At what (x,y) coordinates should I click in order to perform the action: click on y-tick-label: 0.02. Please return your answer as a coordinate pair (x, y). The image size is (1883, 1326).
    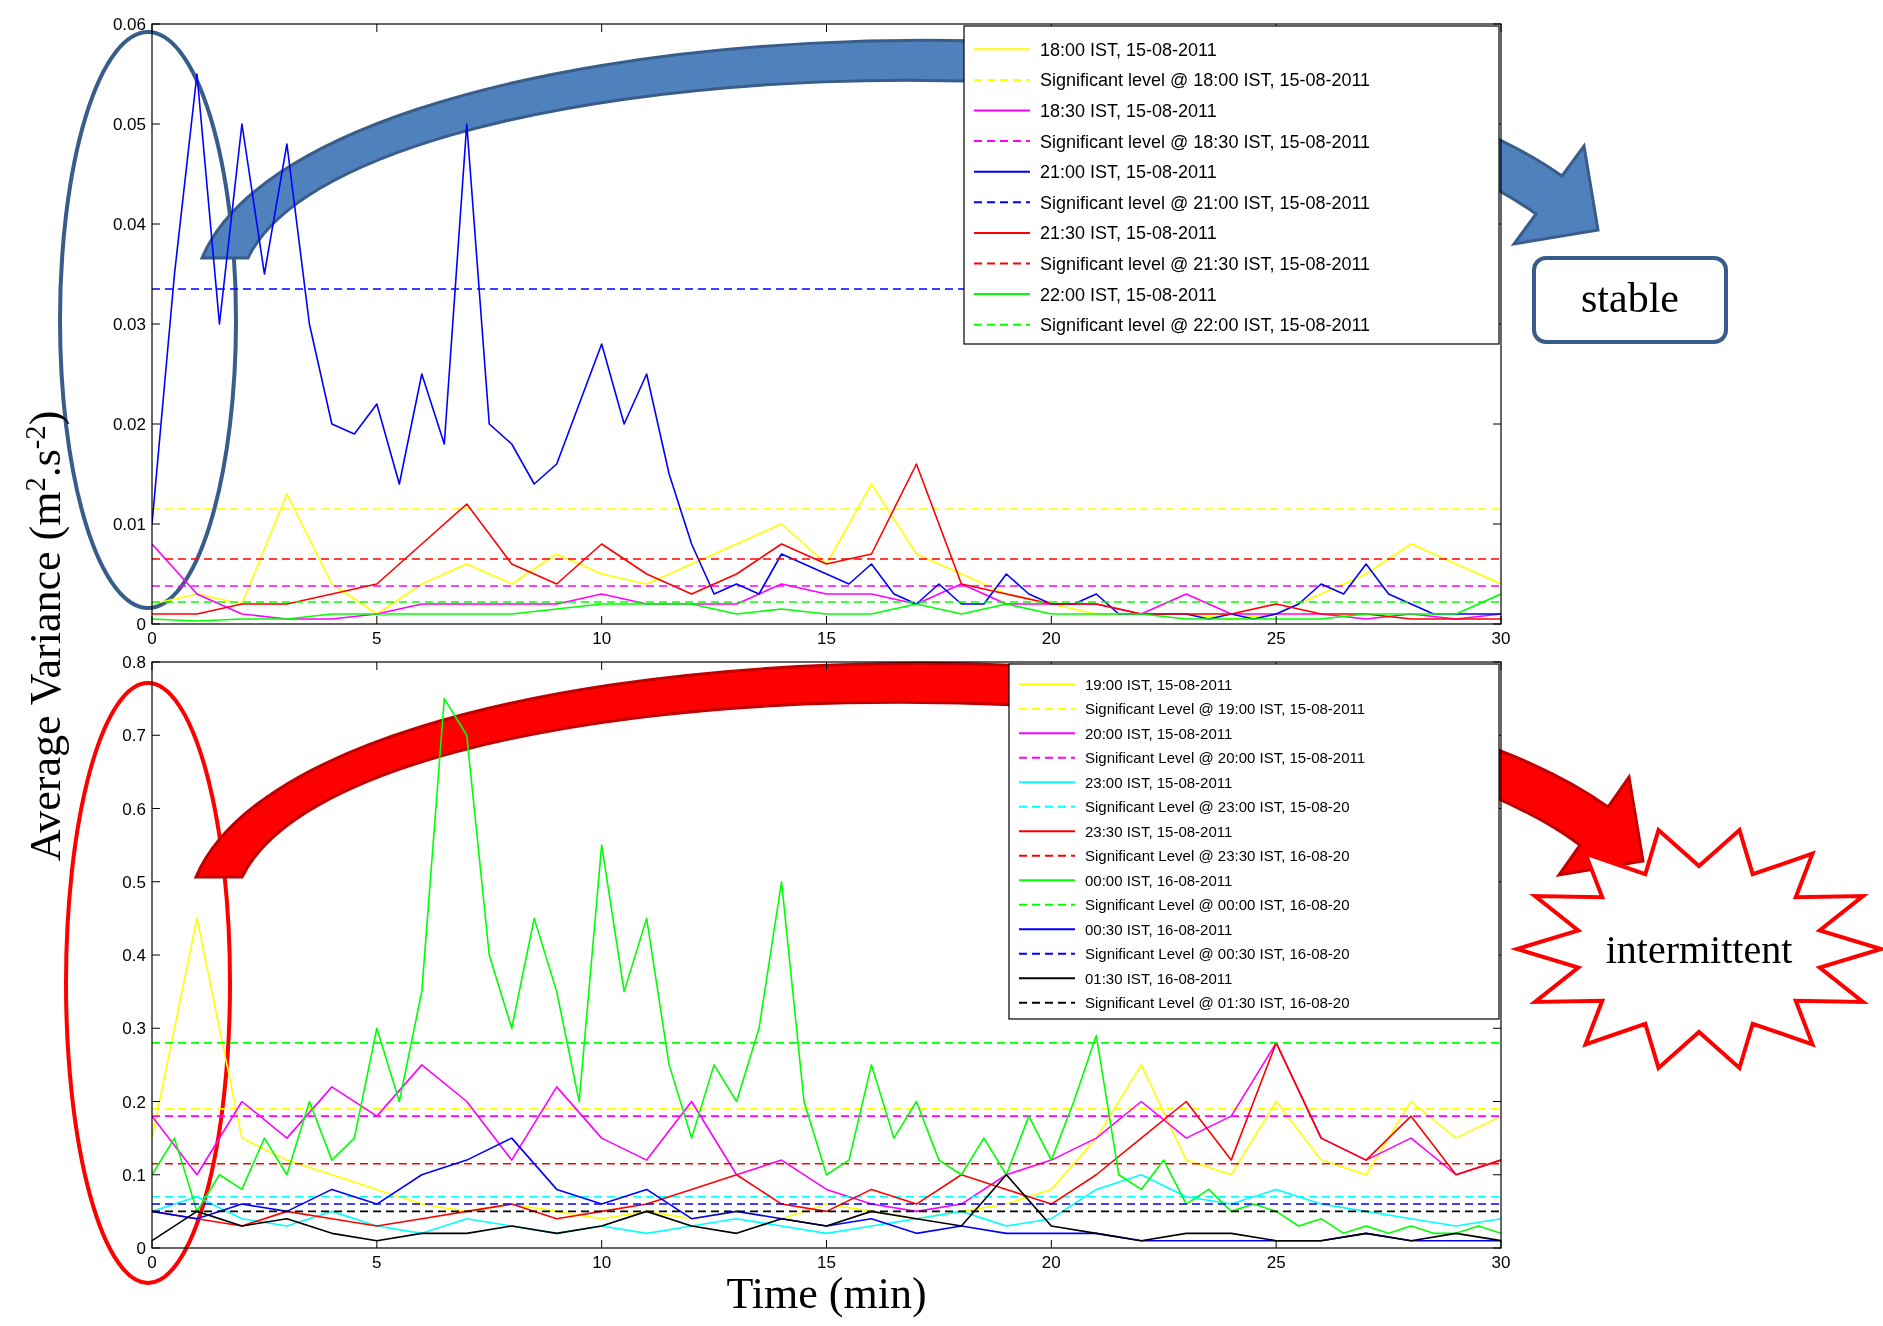
    Looking at the image, I should click on (129, 424).